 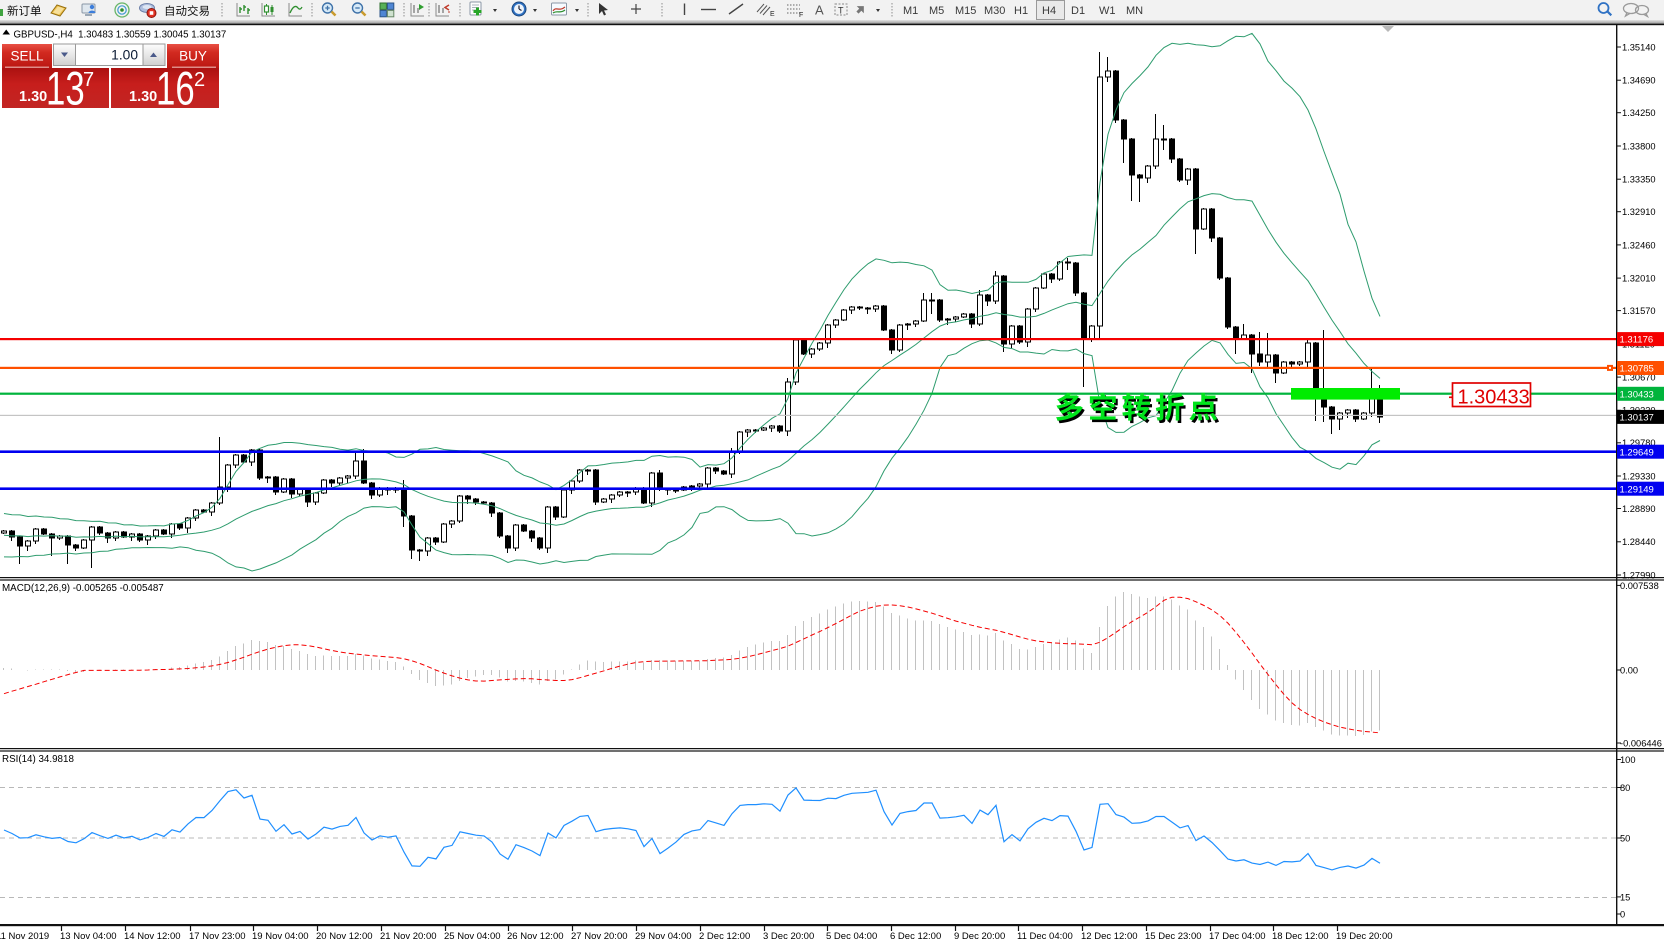 I want to click on svg-text: 1.32910, so click(x=1639, y=212).